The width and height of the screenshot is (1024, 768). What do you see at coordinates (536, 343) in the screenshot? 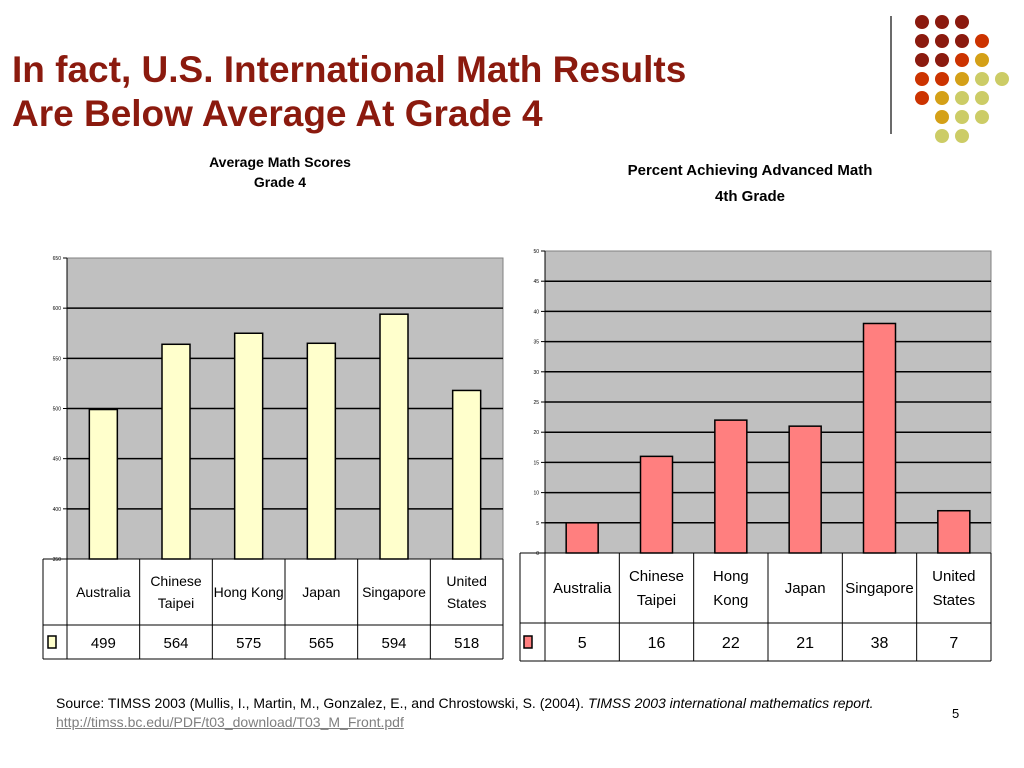
I see `y-tick-label: 35` at bounding box center [536, 343].